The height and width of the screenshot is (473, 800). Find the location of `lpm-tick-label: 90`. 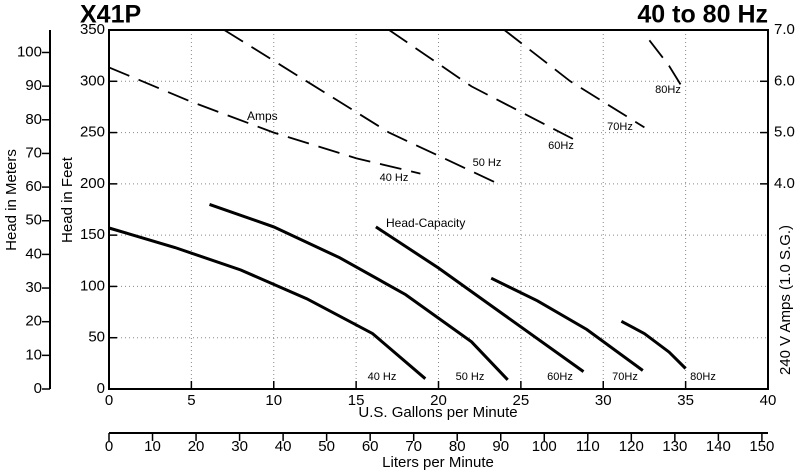

lpm-tick-label: 90 is located at coordinates (500, 446).